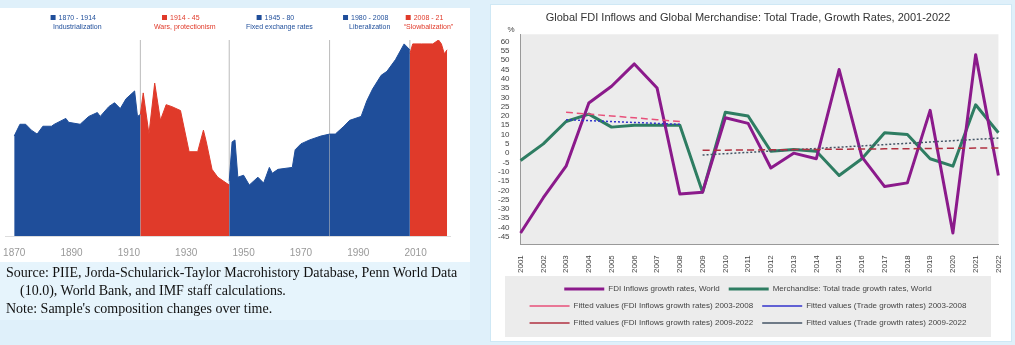 The width and height of the screenshot is (1015, 345). What do you see at coordinates (504, 227) in the screenshot?
I see `y-tick-label: -40` at bounding box center [504, 227].